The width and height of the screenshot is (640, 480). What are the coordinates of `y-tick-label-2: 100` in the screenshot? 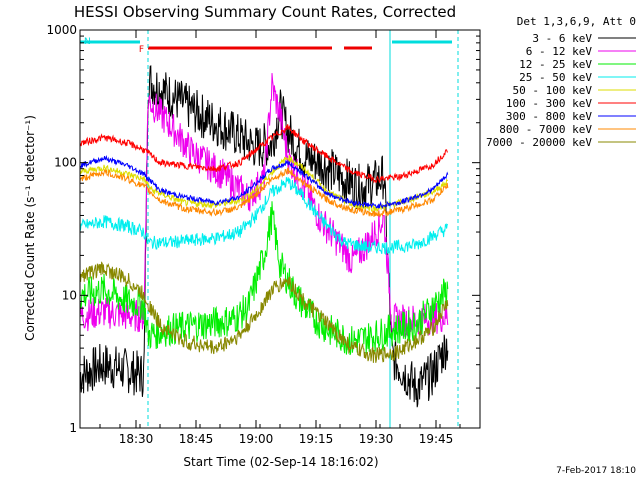 It's located at (65, 163).